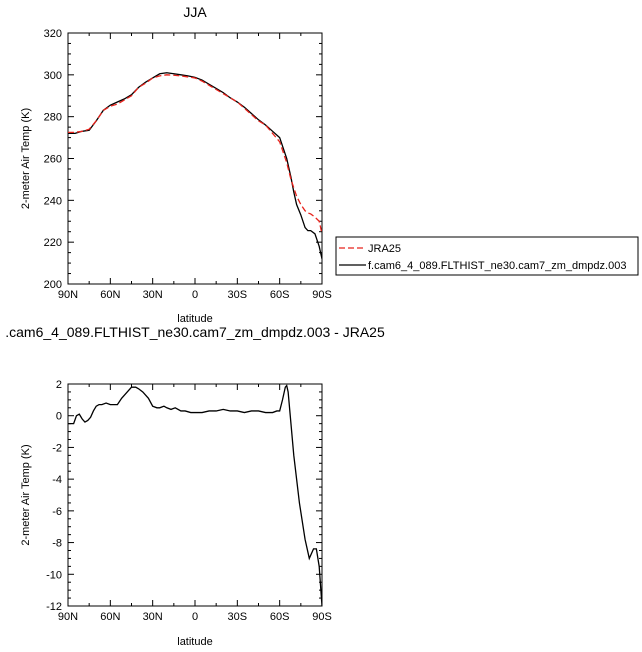 This screenshot has height=652, width=642. I want to click on y-tick-label: 220, so click(53, 243).